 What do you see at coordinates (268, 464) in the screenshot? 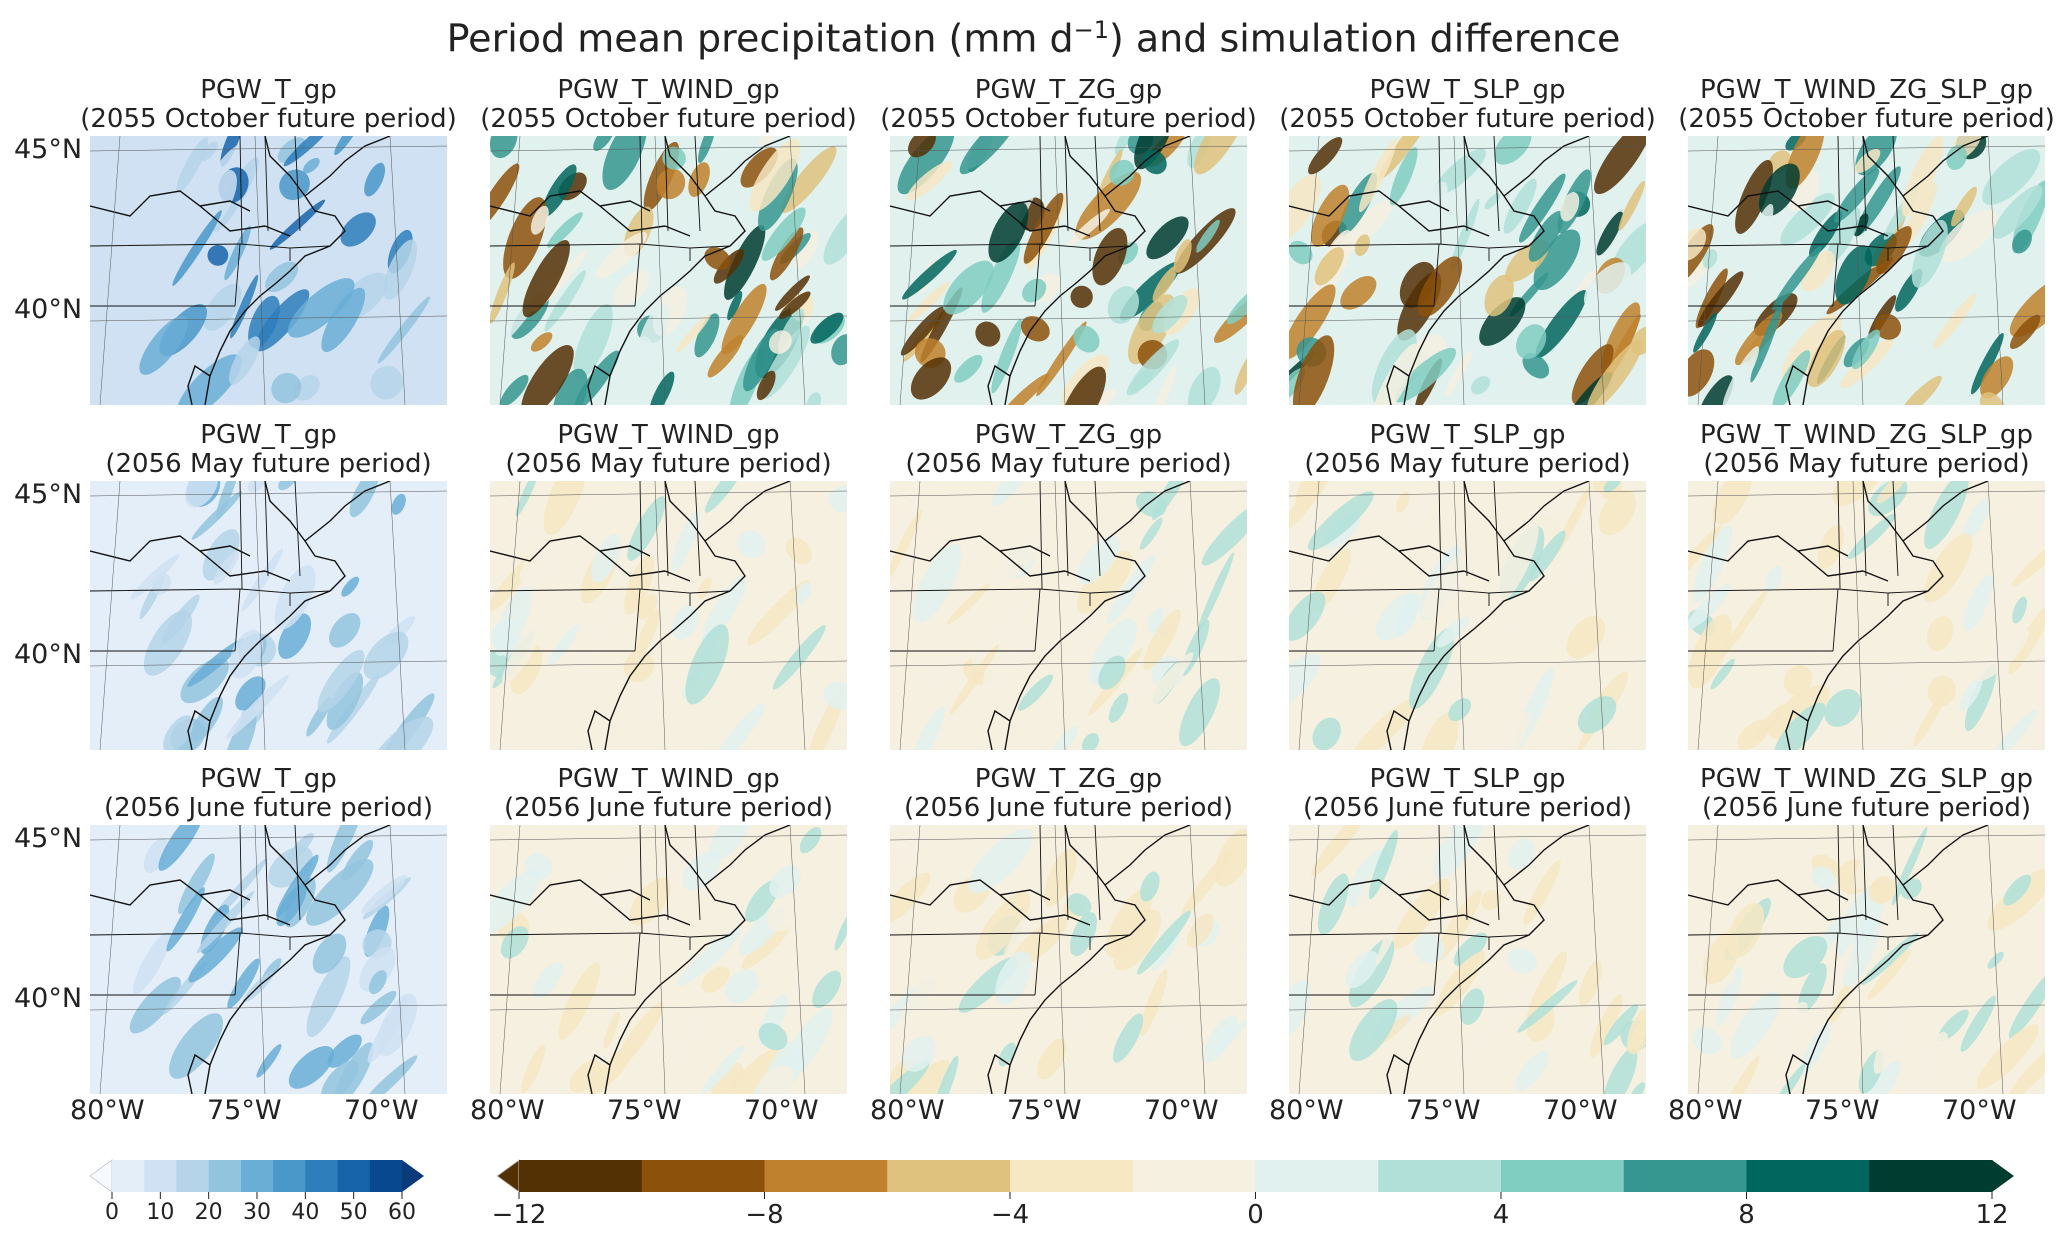
I see `panel-period: (2056 May future period)` at bounding box center [268, 464].